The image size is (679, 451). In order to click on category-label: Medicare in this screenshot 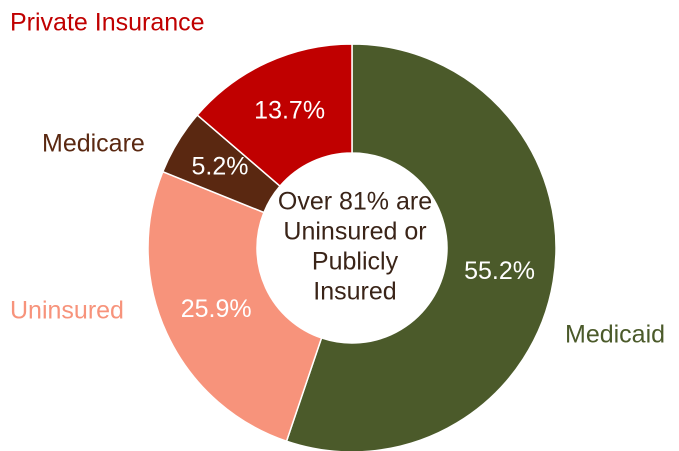, I will do `click(93, 144)`.